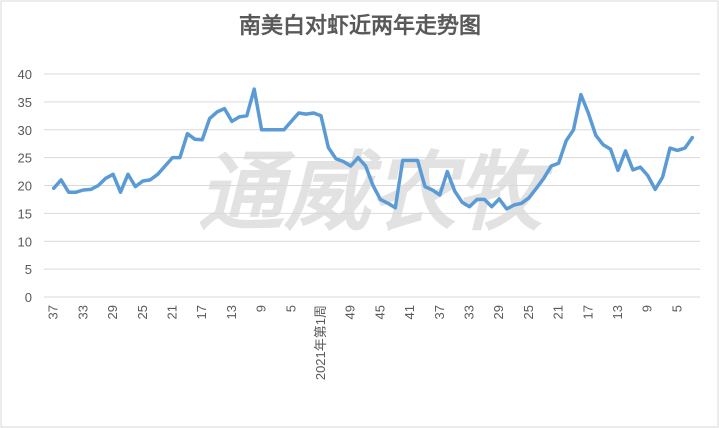 This screenshot has width=719, height=428. What do you see at coordinates (25, 102) in the screenshot?
I see `y-tick-label: 35` at bounding box center [25, 102].